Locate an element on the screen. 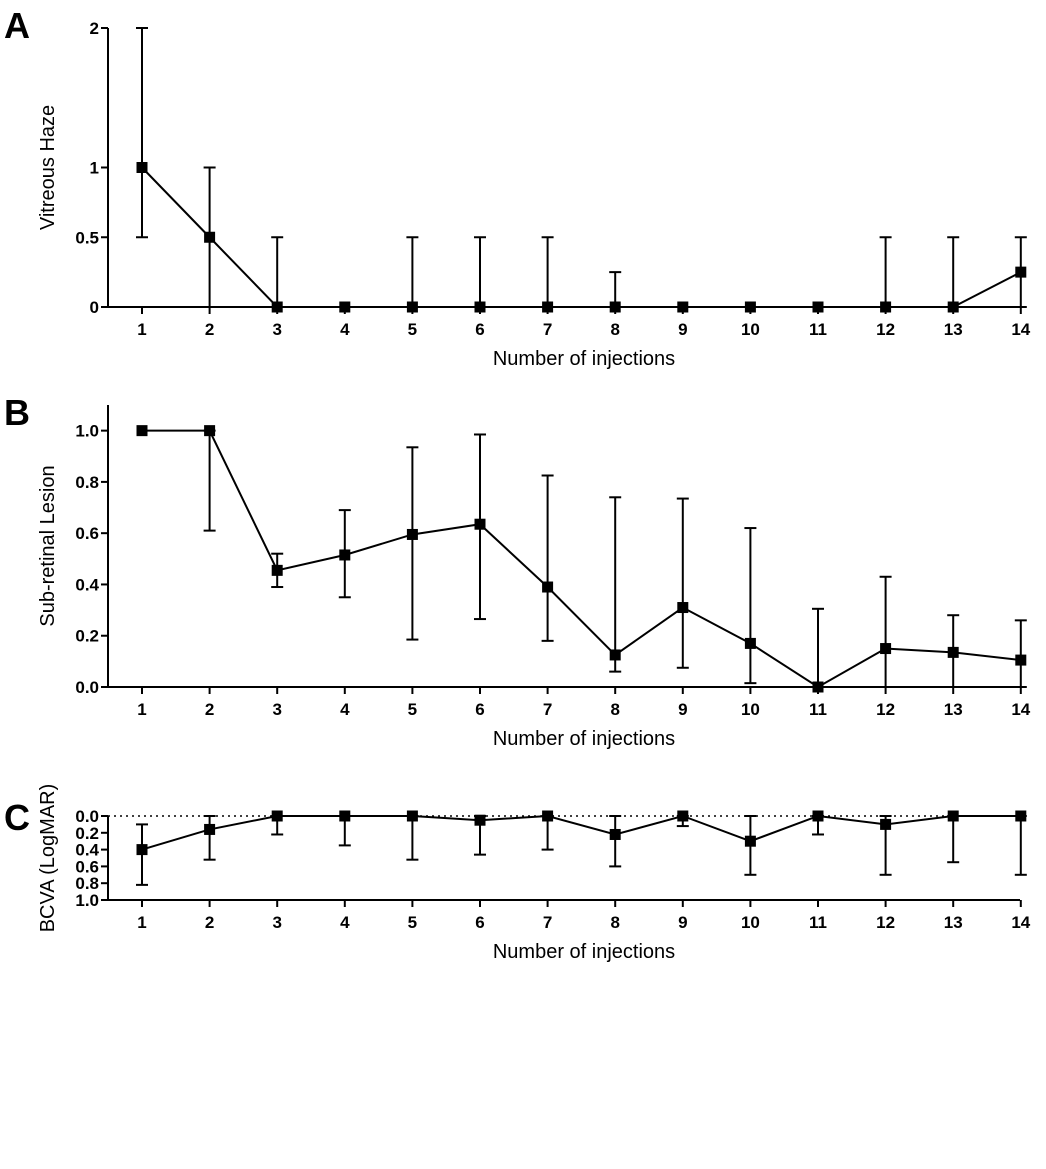 The image size is (1046, 1169). x-tick-label-c: 1 is located at coordinates (141, 922).